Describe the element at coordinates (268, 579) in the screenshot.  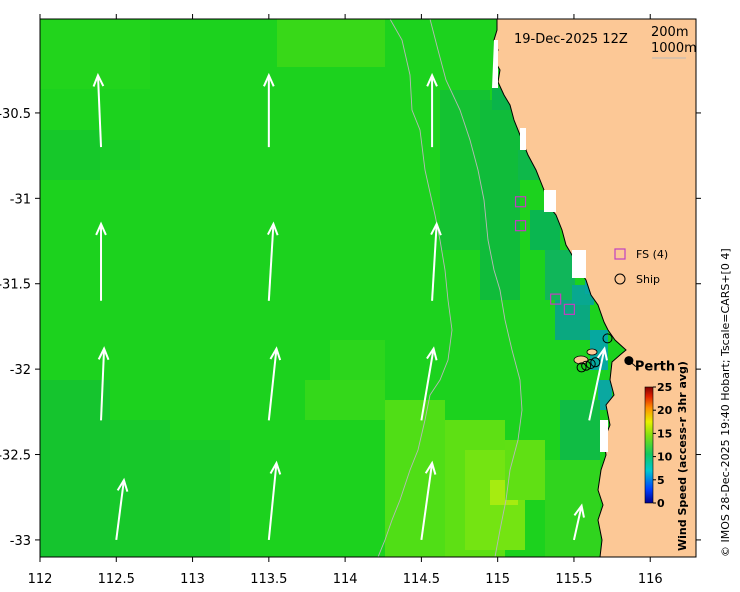
I see `x-tick-label: 113.5` at that location.